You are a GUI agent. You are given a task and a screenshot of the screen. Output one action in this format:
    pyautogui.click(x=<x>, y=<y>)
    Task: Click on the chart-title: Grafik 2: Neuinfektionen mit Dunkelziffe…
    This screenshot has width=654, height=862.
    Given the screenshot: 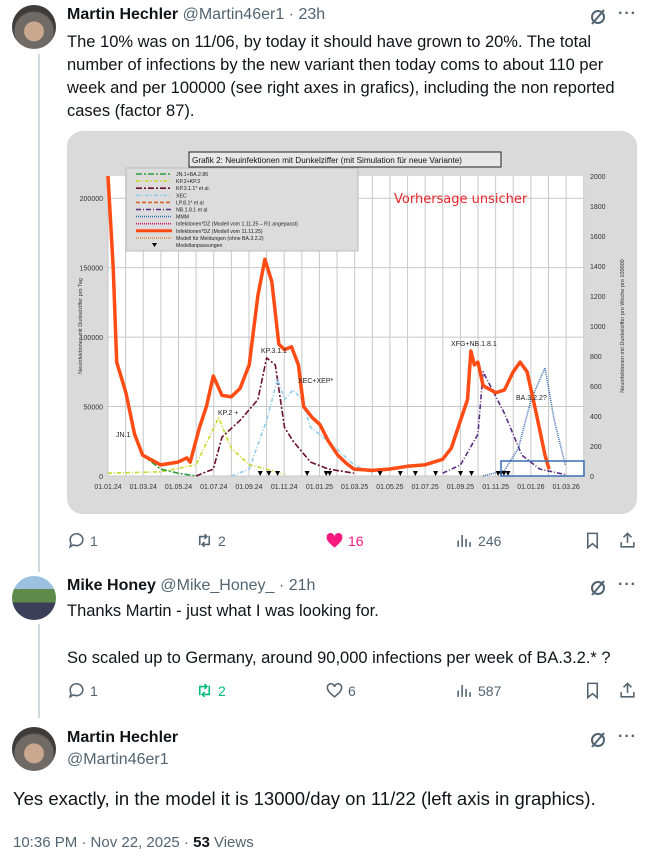 What is the action you would take?
    pyautogui.click(x=327, y=160)
    